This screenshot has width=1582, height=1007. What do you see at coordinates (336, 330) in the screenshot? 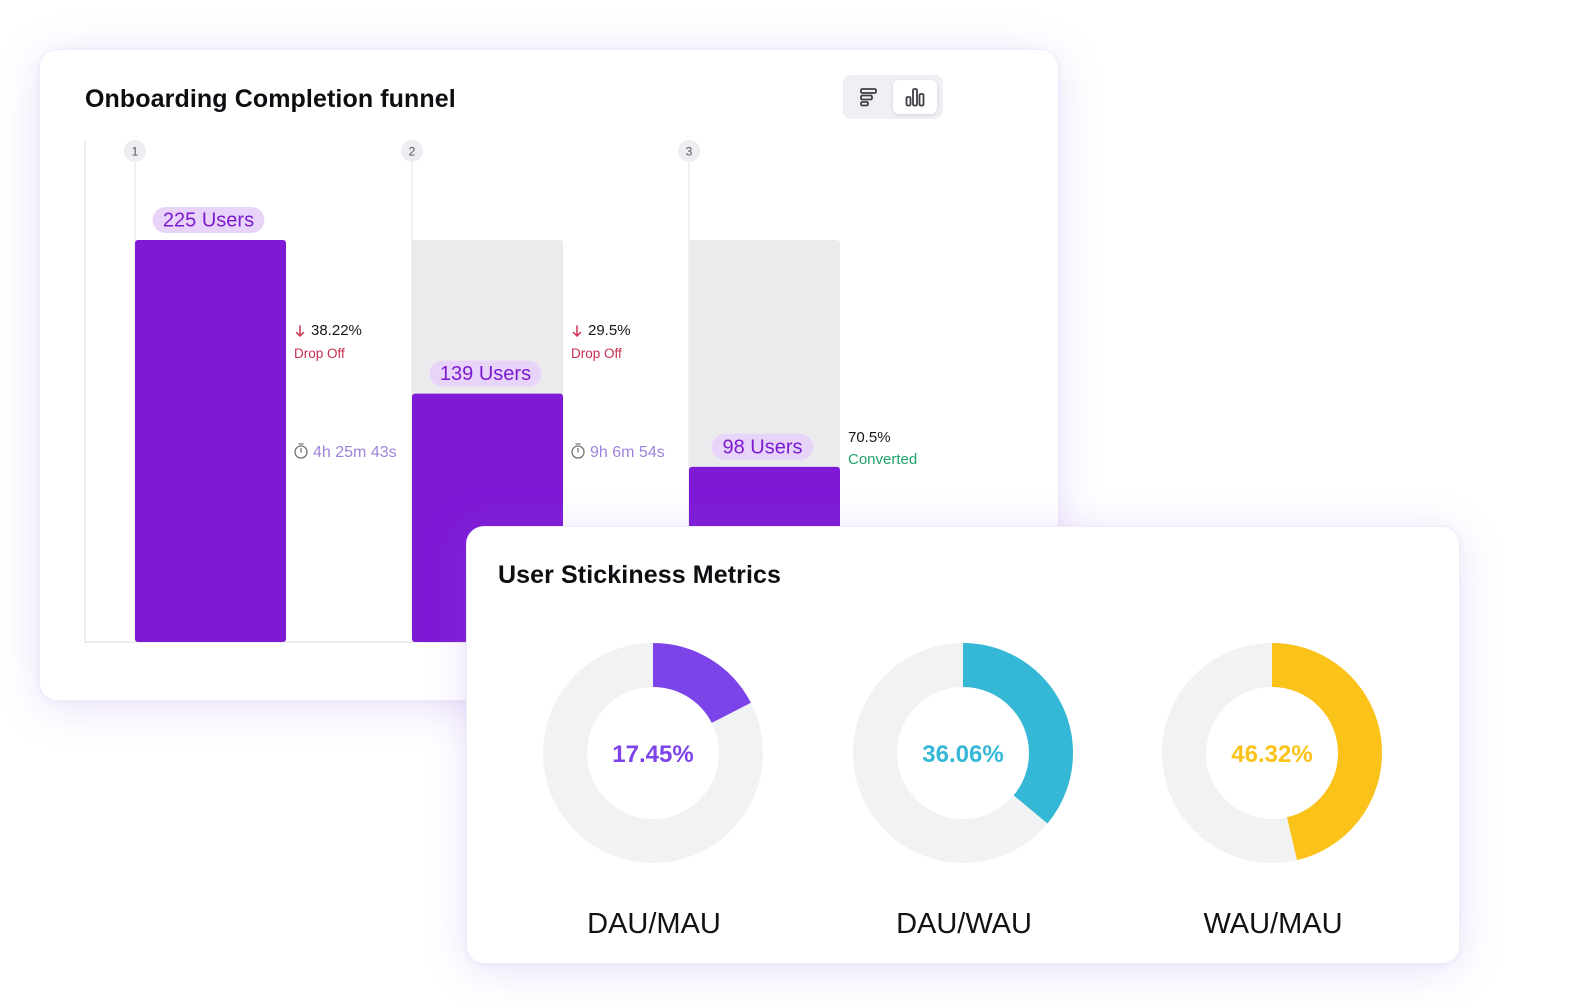
I see `drop-off-percent: 38.22%` at bounding box center [336, 330].